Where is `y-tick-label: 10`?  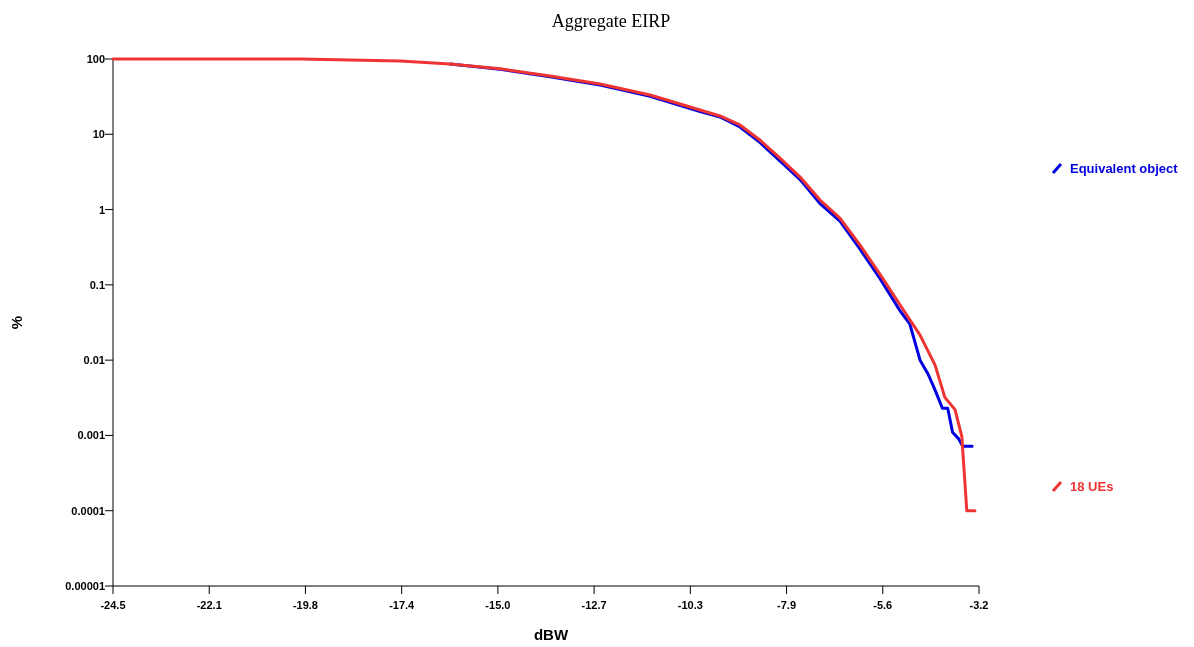 y-tick-label: 10 is located at coordinates (98, 134).